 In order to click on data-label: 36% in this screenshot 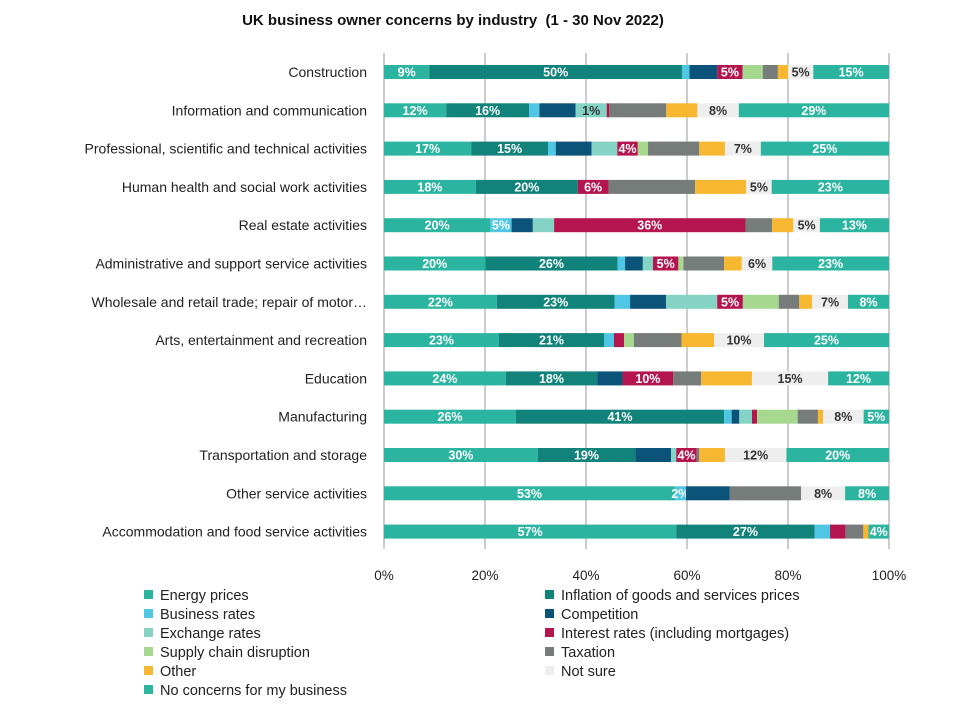, I will do `click(649, 226)`.